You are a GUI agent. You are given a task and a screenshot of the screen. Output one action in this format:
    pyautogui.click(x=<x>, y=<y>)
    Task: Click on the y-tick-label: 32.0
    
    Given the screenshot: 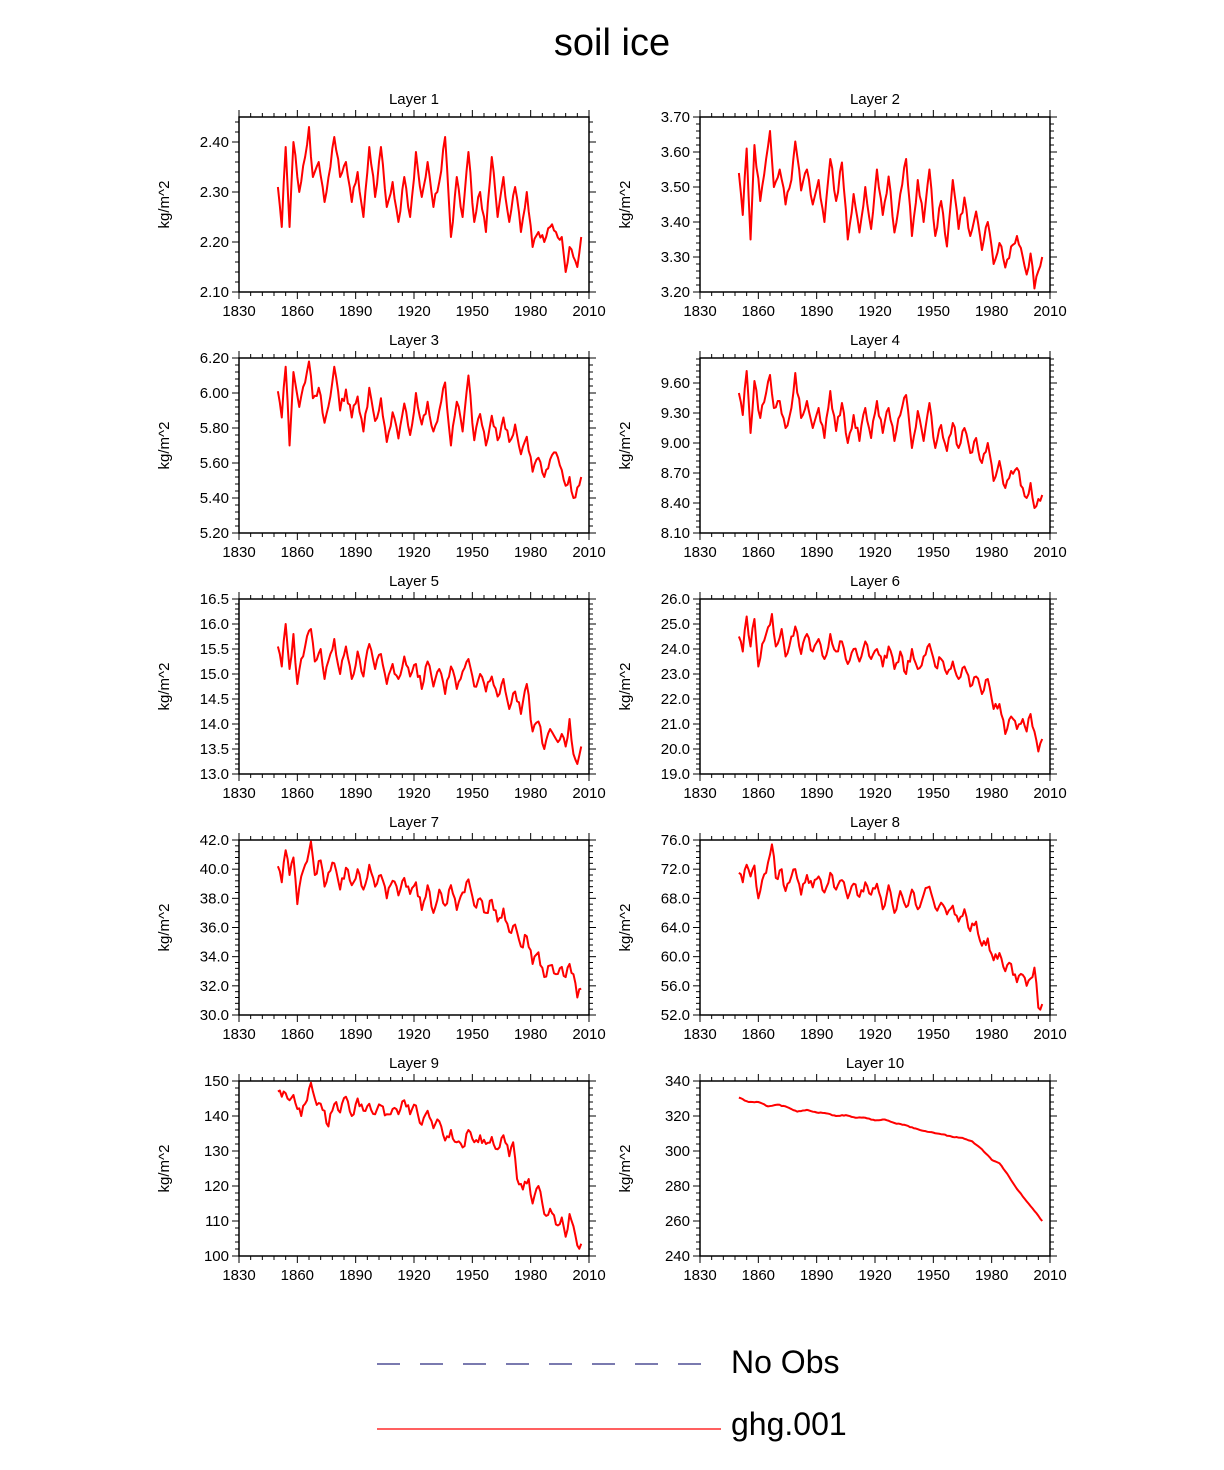 What is the action you would take?
    pyautogui.click(x=214, y=986)
    